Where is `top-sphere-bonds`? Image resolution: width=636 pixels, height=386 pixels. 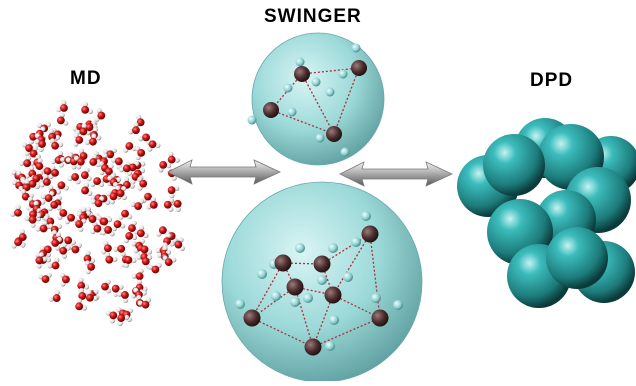 top-sphere-bonds is located at coordinates (315, 101).